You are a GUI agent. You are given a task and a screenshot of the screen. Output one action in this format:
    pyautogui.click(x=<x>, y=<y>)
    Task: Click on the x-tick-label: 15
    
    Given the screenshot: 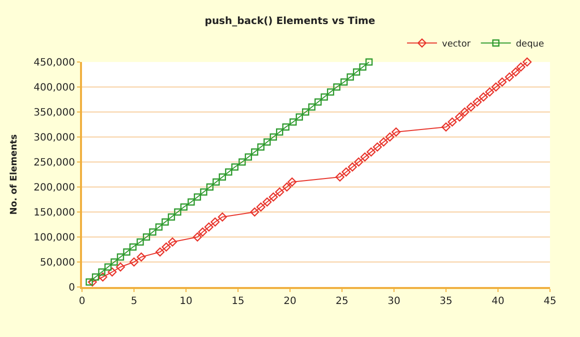 What is the action you would take?
    pyautogui.click(x=238, y=301)
    